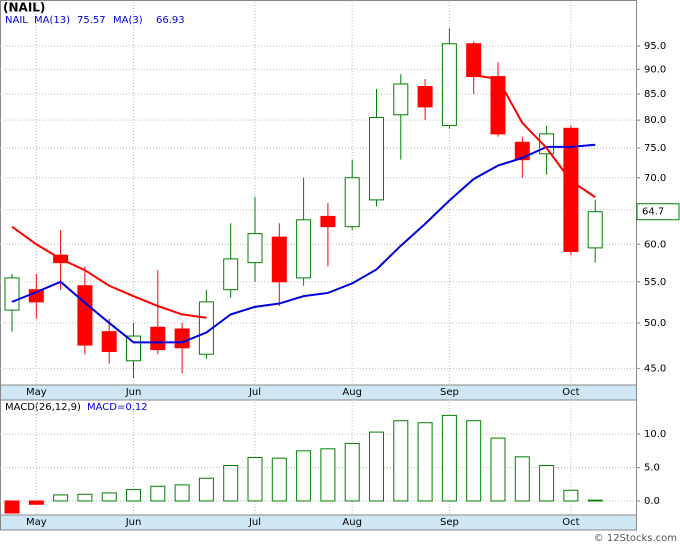  What do you see at coordinates (91, 20) in the screenshot?
I see `legend-value: 75.57` at bounding box center [91, 20].